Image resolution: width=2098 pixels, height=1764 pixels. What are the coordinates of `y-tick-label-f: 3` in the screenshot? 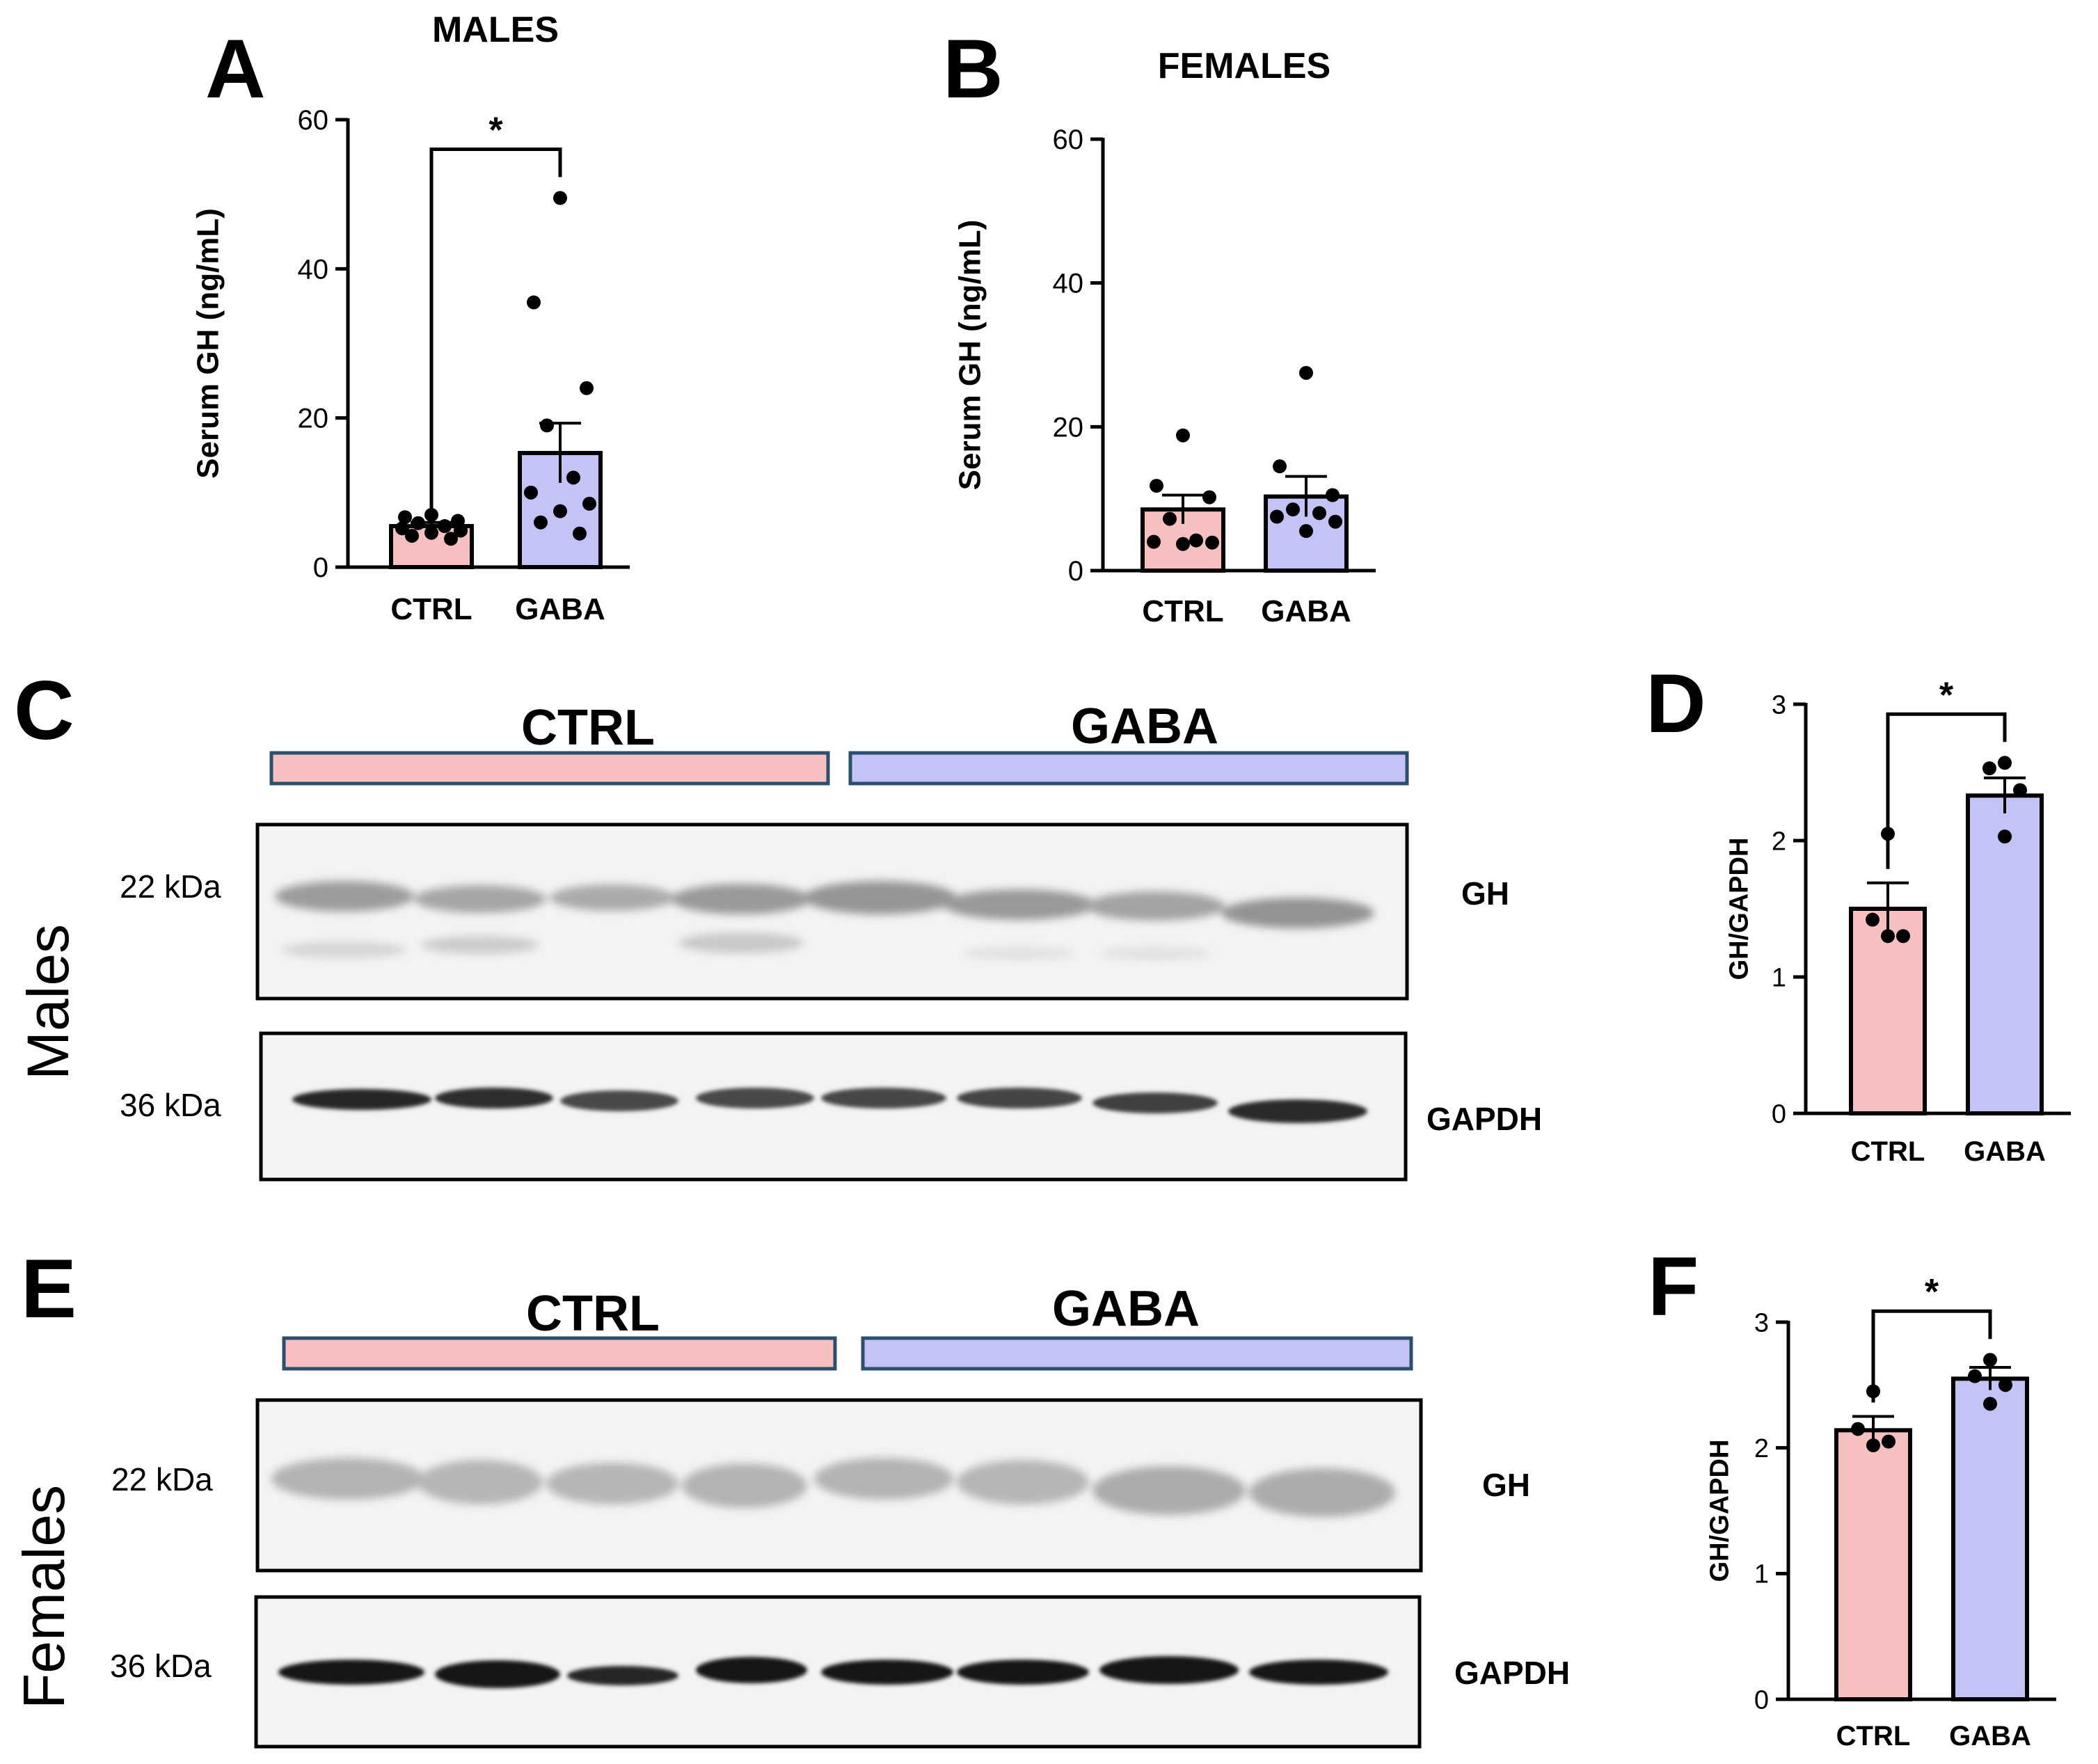 It's located at (1761, 1322).